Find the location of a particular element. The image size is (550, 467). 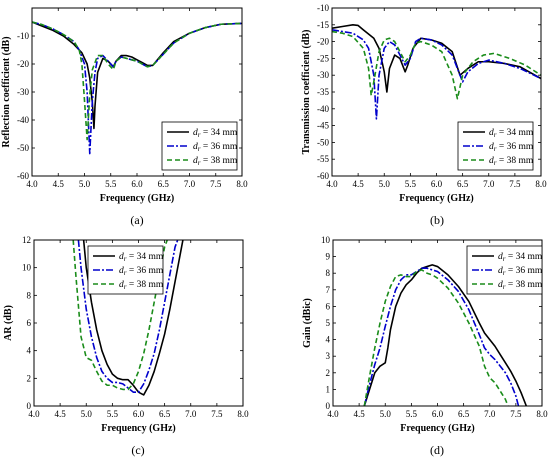

y-tick-label: 3 is located at coordinates (328, 356).